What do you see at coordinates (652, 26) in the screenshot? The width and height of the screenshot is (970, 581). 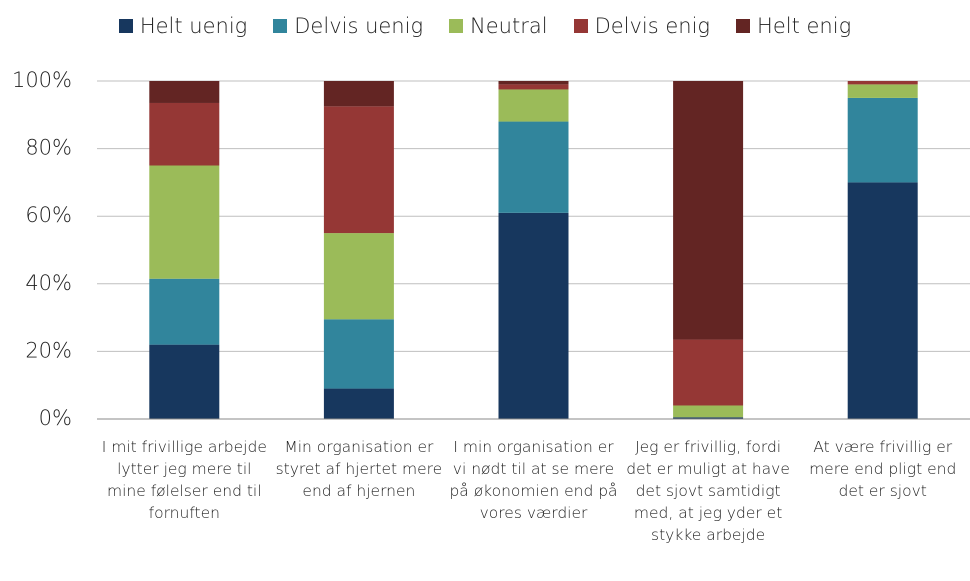 I see `legend-label: Delvis enig` at bounding box center [652, 26].